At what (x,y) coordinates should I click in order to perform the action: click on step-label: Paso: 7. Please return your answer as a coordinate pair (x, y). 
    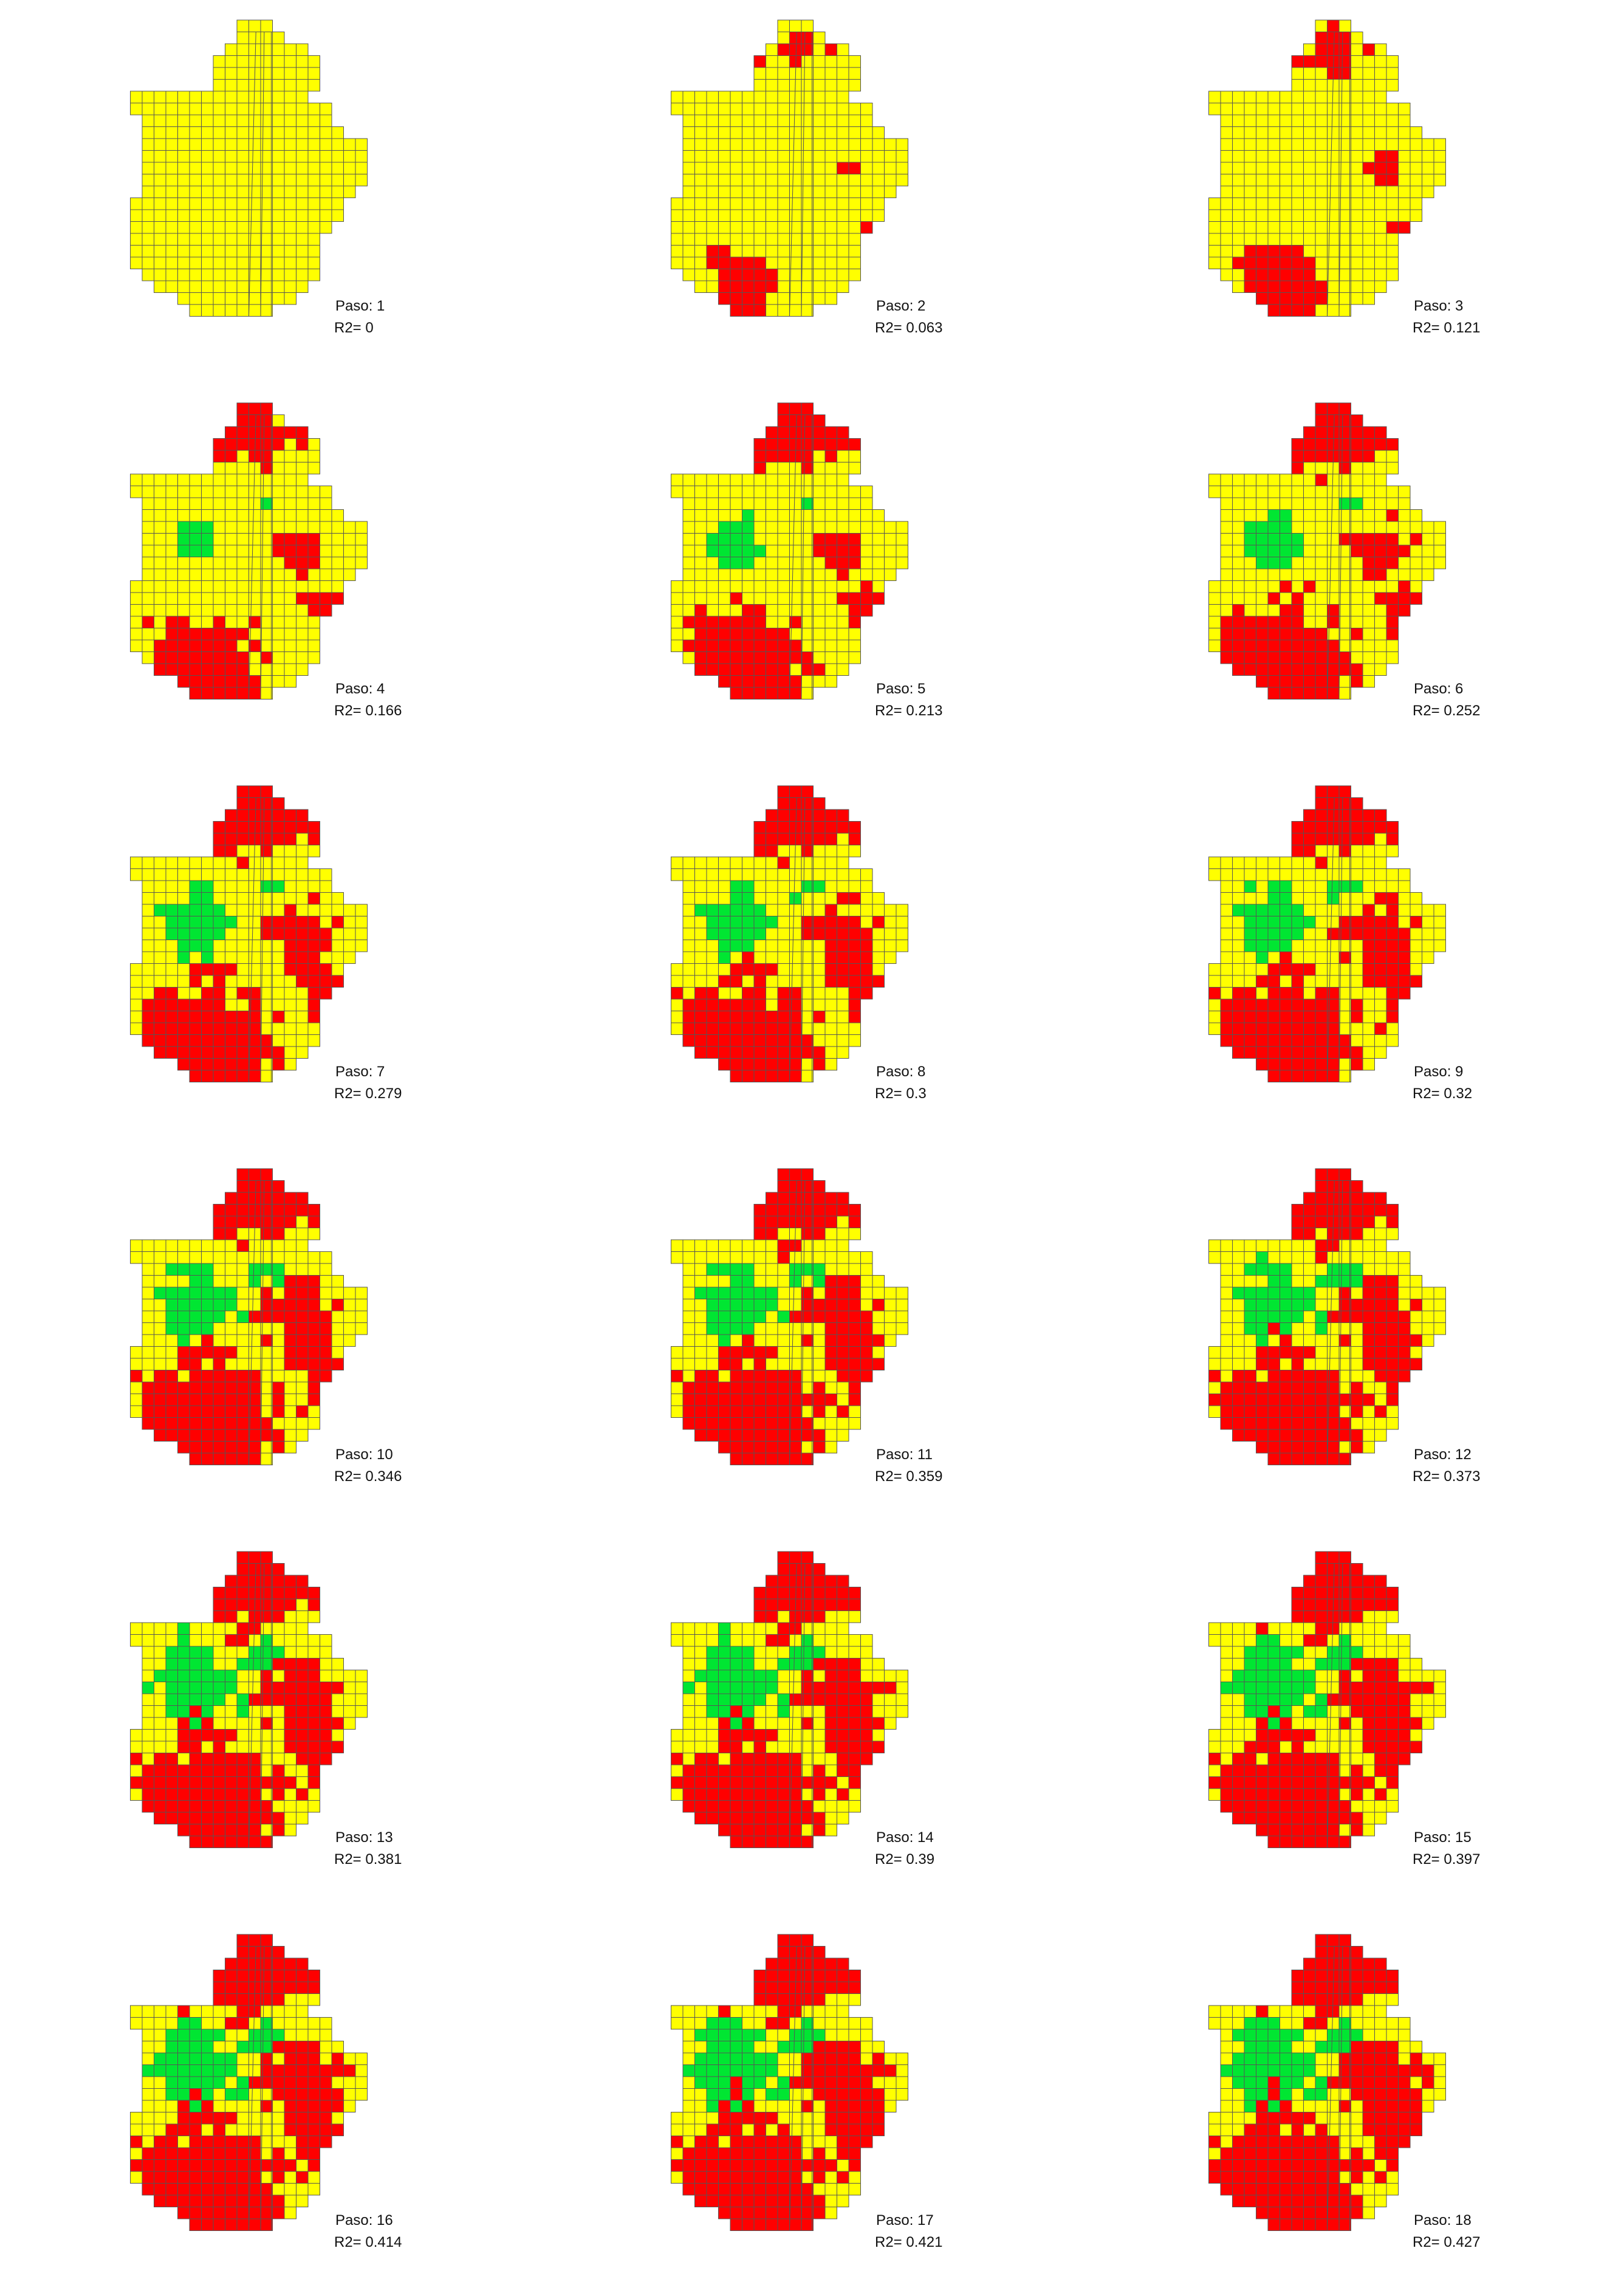
    Looking at the image, I should click on (360, 1072).